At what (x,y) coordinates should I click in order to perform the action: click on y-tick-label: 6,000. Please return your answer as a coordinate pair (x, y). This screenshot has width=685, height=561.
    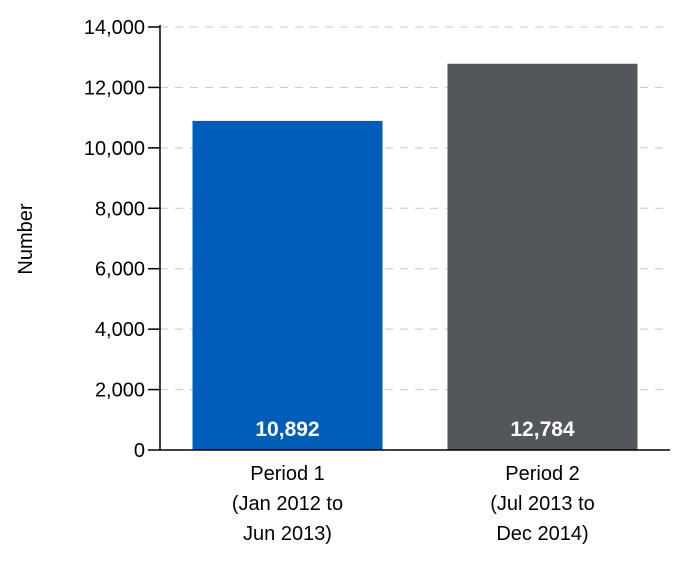
    Looking at the image, I should click on (120, 270).